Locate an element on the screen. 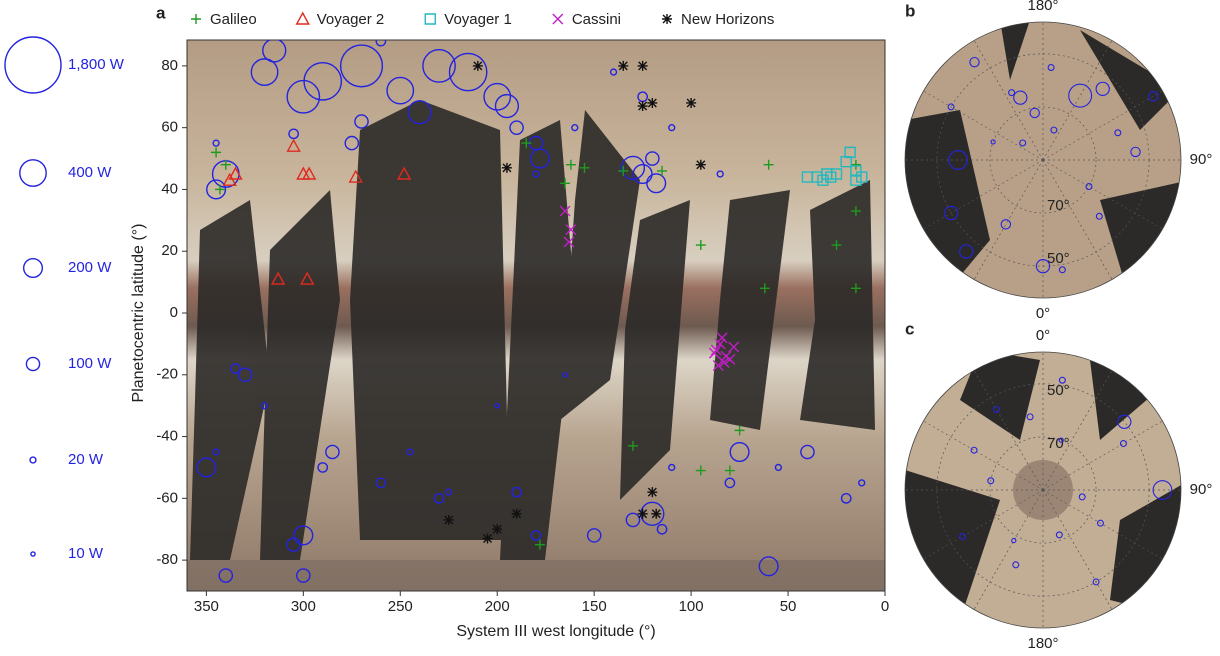 The width and height of the screenshot is (1220, 656). x-axis-label: System III west longitude (°) is located at coordinates (555, 631).